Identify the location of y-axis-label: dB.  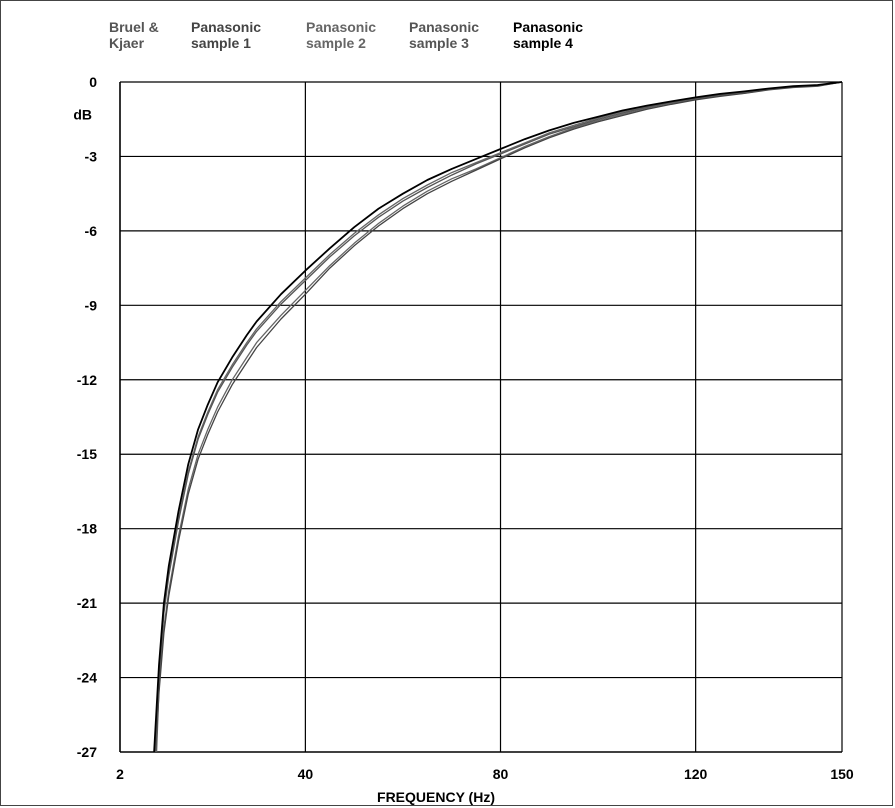
(82, 114).